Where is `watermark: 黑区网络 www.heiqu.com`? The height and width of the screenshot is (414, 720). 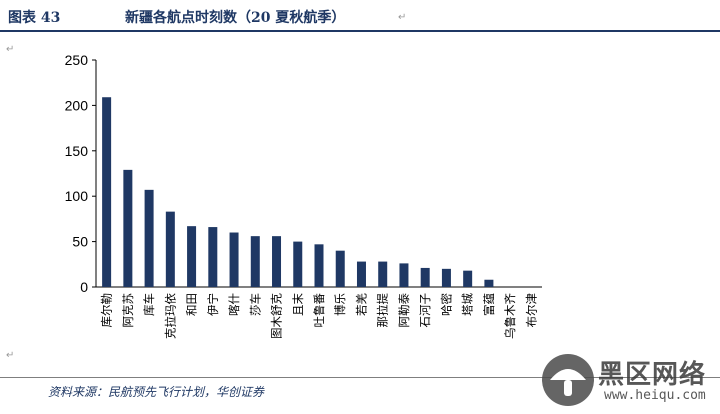 watermark: 黑区网络 www.heiqu.com is located at coordinates (627, 380).